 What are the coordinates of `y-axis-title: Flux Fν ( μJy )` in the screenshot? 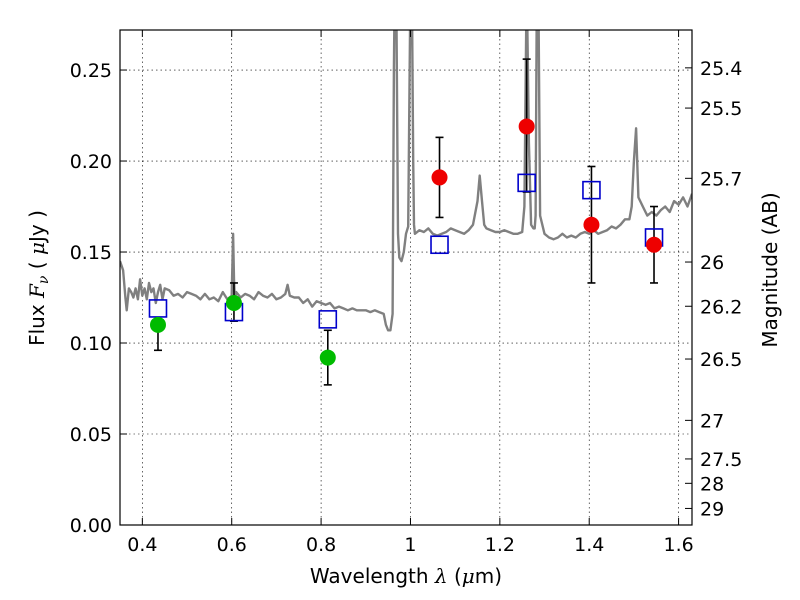 It's located at (38, 278).